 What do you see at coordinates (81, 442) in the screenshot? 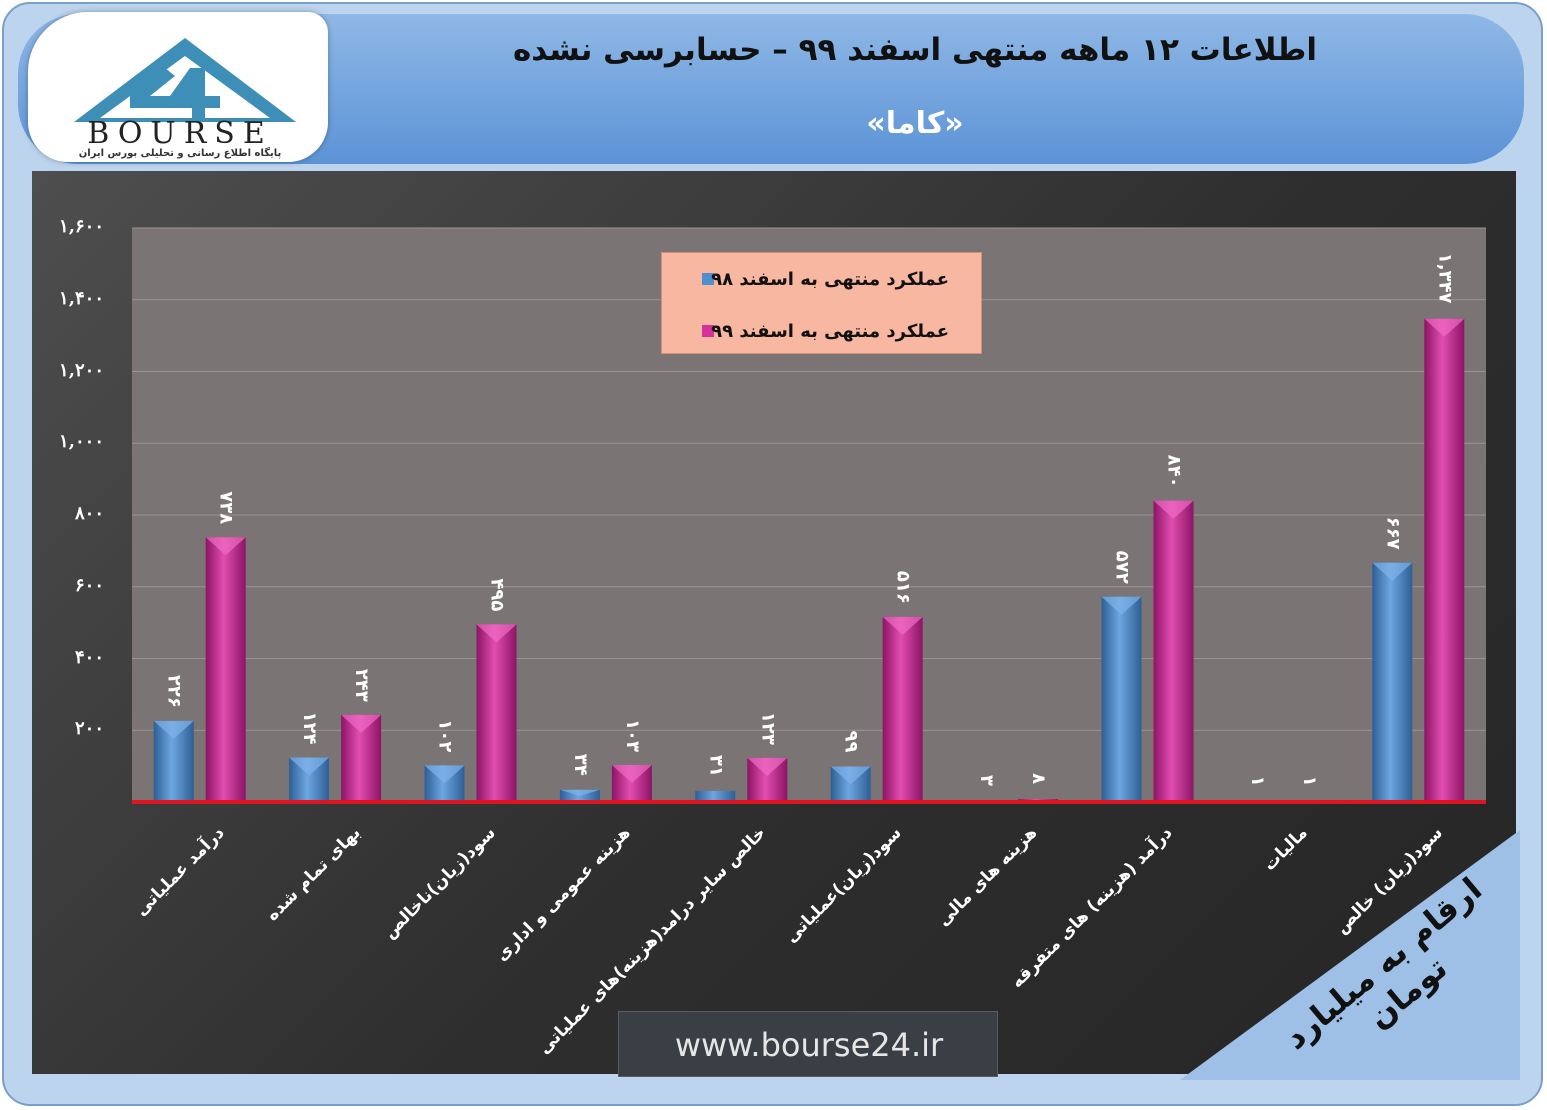
I see `y-tick-label: ۱,۰۰۰` at bounding box center [81, 442].